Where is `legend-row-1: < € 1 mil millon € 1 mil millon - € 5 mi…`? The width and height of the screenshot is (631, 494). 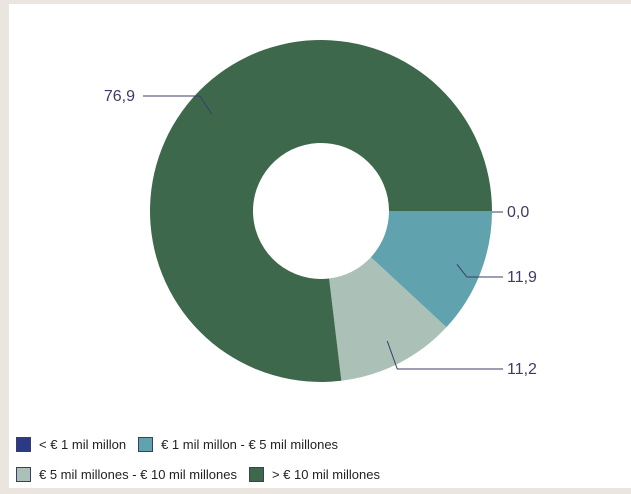 legend-row-1: < € 1 mil millon € 1 mil millon - € 5 mi… is located at coordinates (316, 444).